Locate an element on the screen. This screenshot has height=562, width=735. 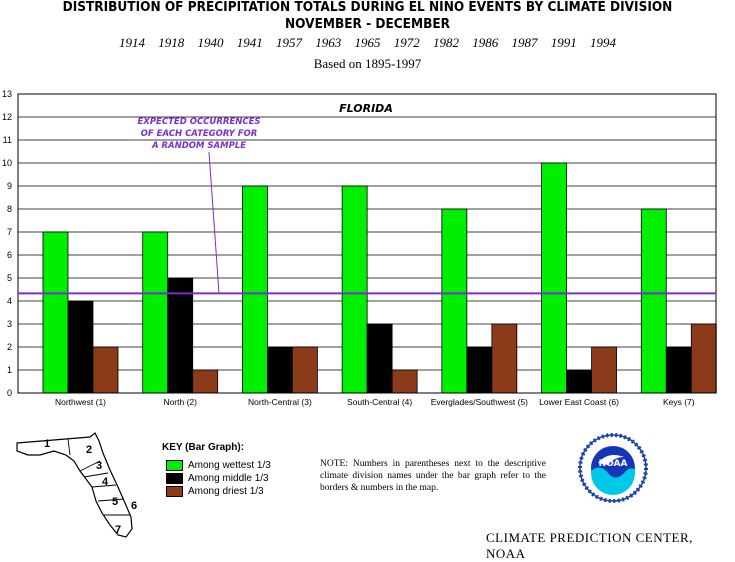
annotation-line: EXPECTED OCCURRENCES is located at coordinates (198, 122).